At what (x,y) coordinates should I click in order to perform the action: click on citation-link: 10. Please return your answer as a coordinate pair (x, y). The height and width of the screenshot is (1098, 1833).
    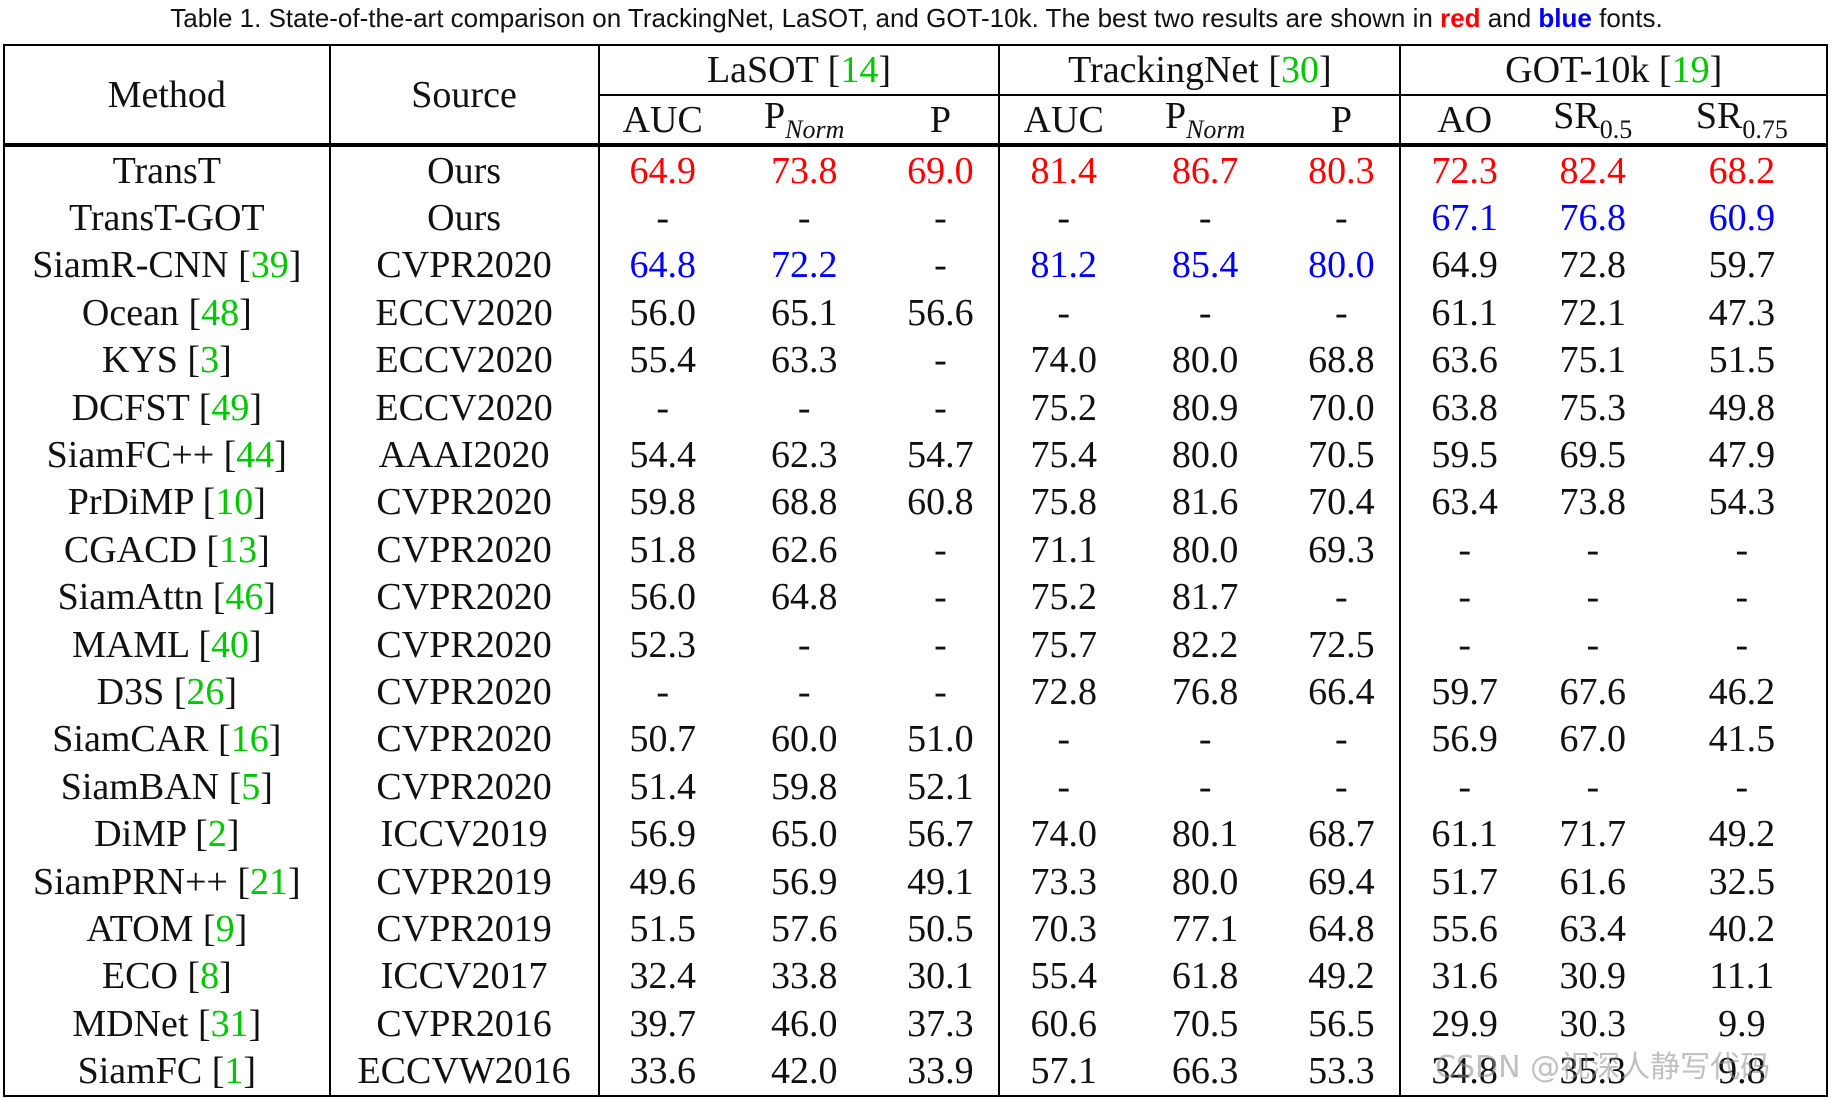
    Looking at the image, I should click on (234, 502).